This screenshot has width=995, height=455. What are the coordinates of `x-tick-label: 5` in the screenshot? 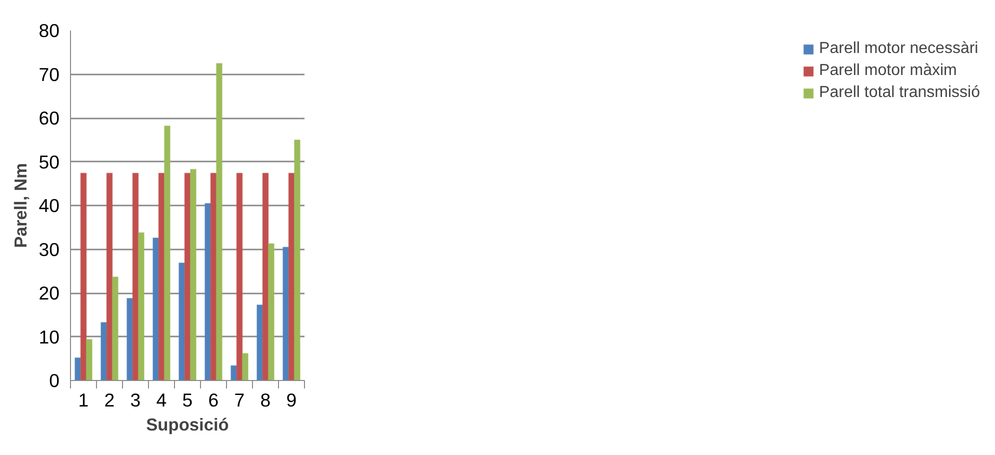 It's located at (187, 400).